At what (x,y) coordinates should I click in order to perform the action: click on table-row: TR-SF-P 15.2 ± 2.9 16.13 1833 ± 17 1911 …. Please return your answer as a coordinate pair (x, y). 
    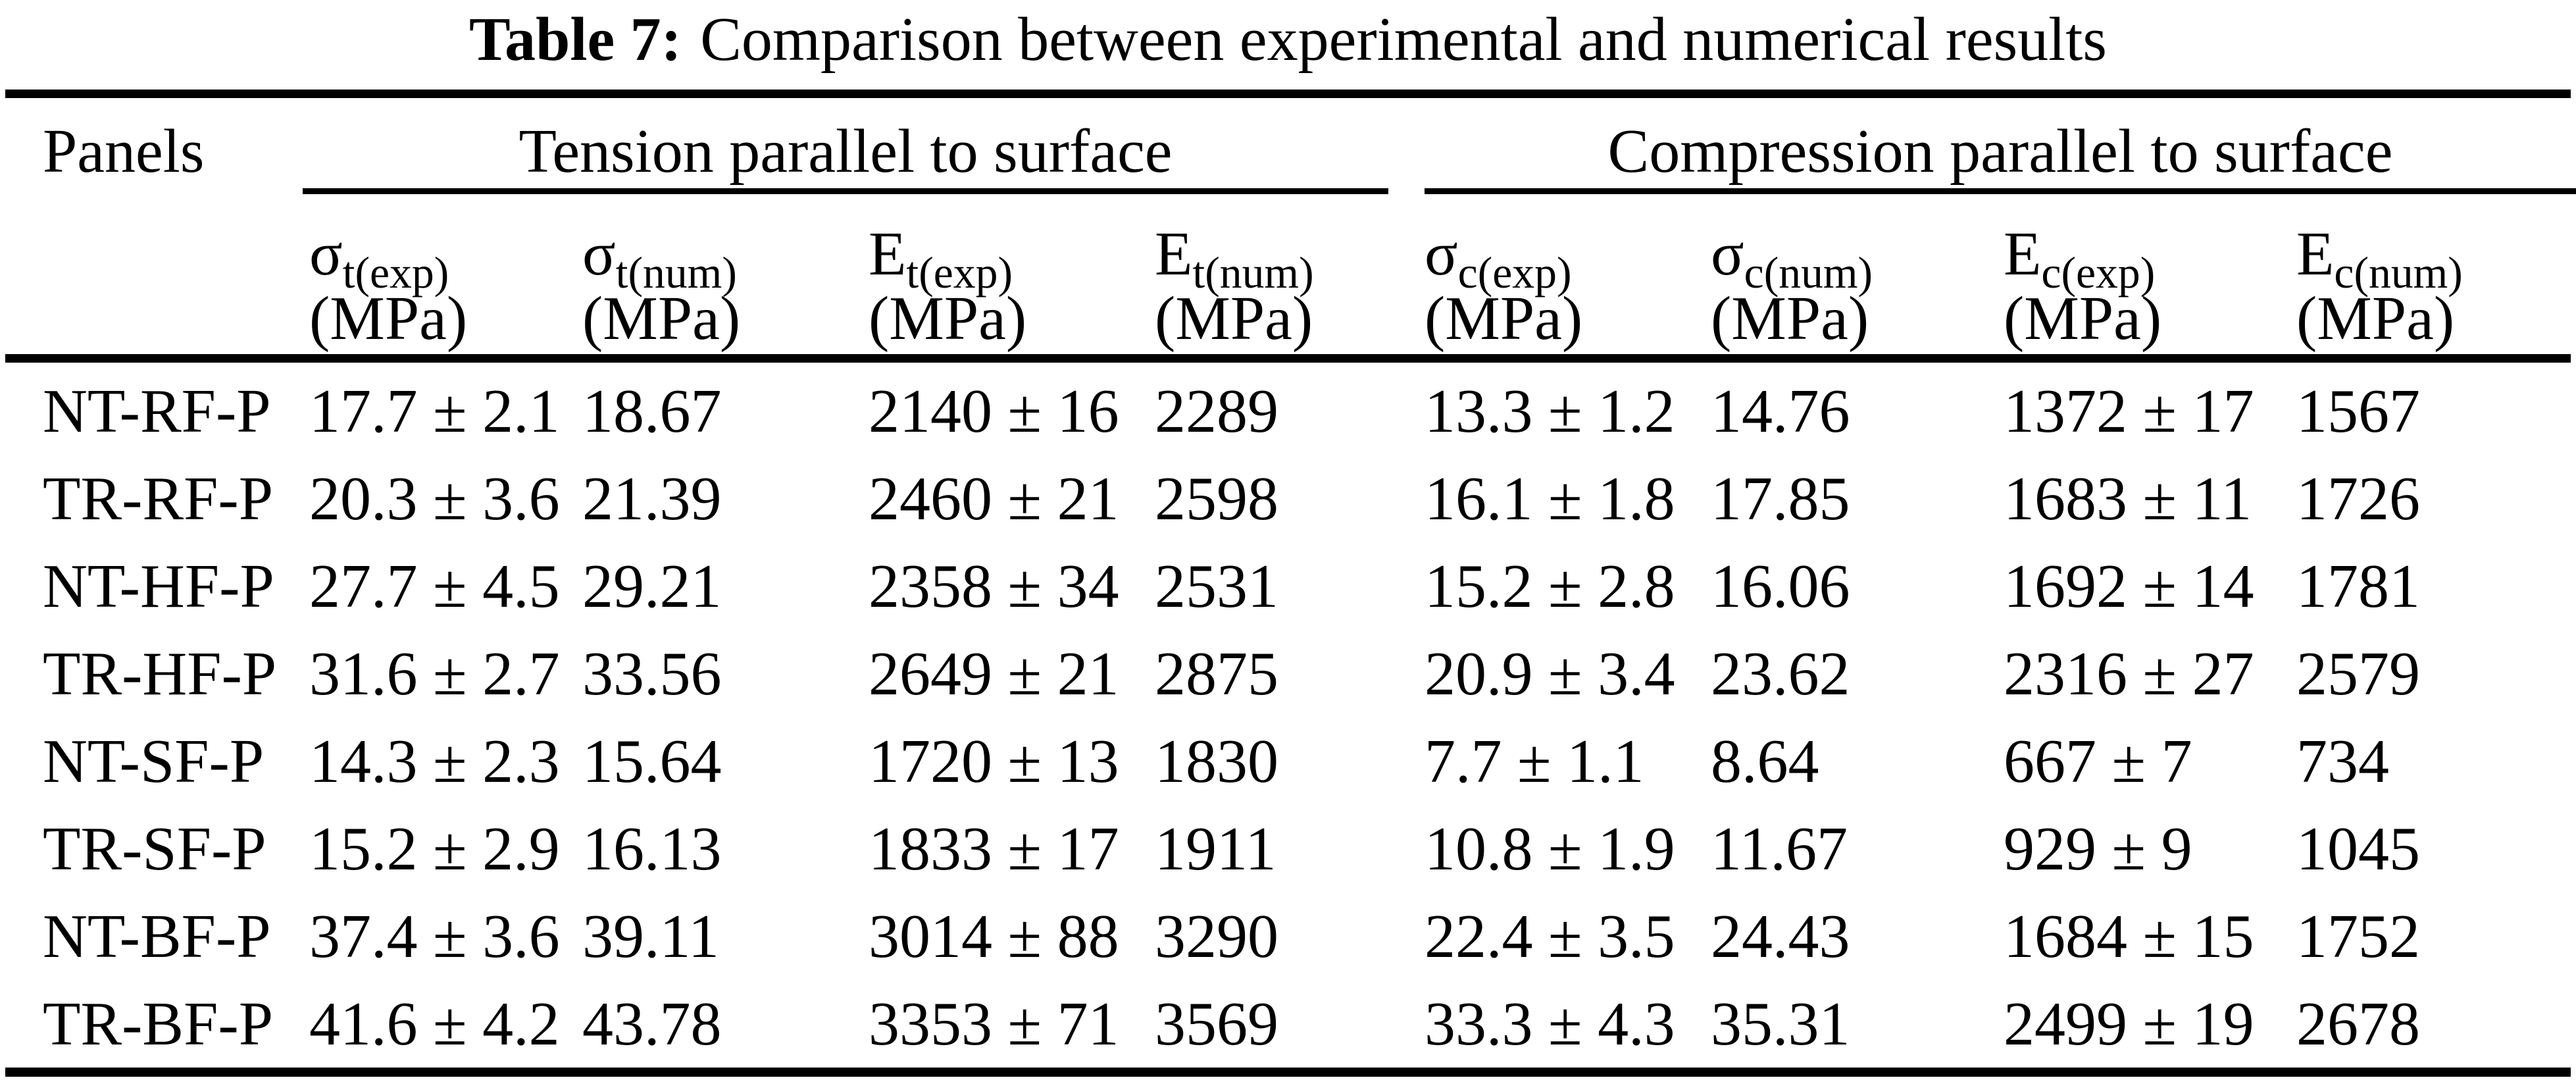
    Looking at the image, I should click on (1309, 848).